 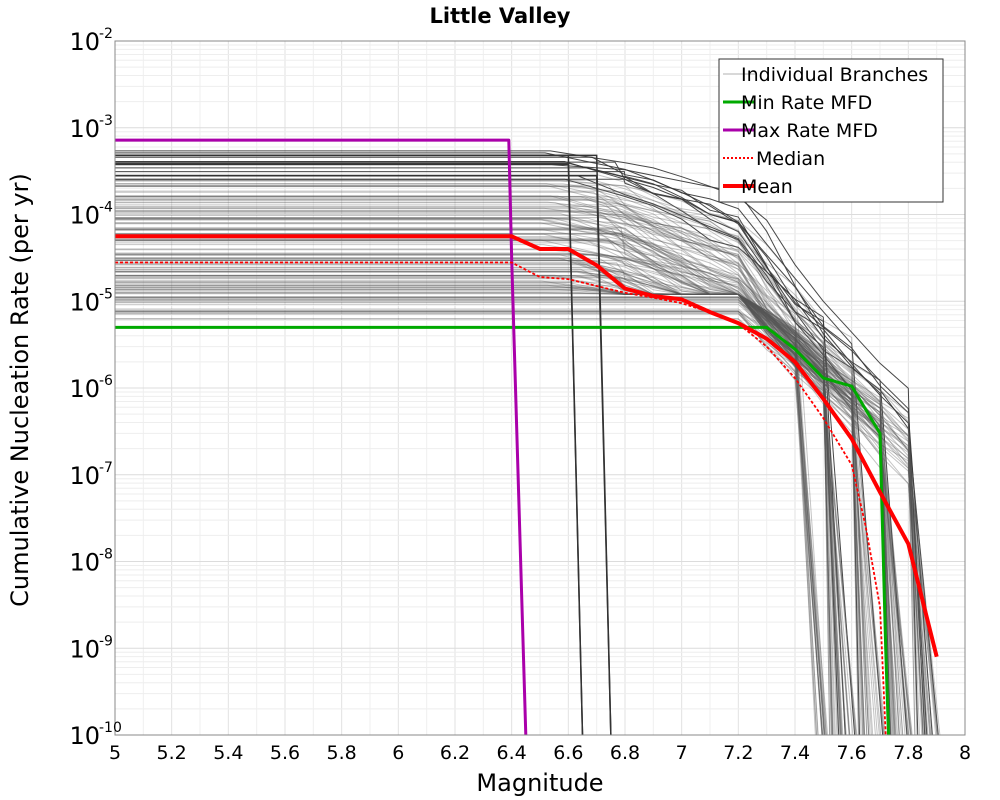 What do you see at coordinates (106, 555) in the screenshot?
I see `y-tick-exponent: -8` at bounding box center [106, 555].